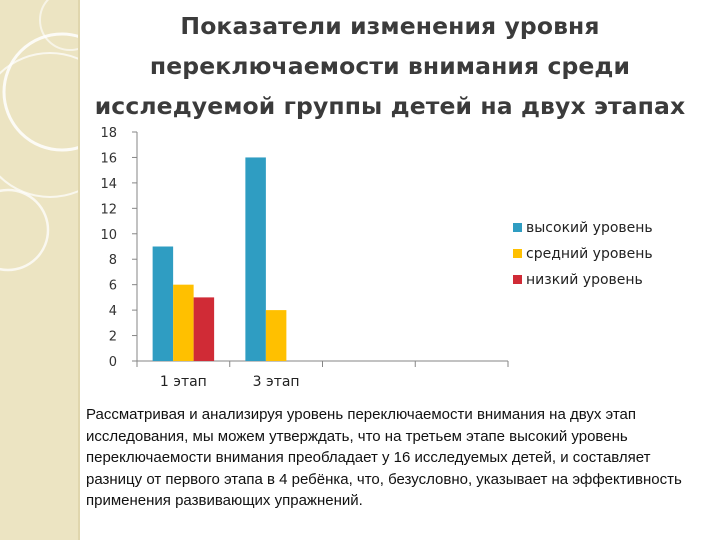 This screenshot has height=540, width=720. I want to click on legend-label: высокий уровень, so click(589, 228).